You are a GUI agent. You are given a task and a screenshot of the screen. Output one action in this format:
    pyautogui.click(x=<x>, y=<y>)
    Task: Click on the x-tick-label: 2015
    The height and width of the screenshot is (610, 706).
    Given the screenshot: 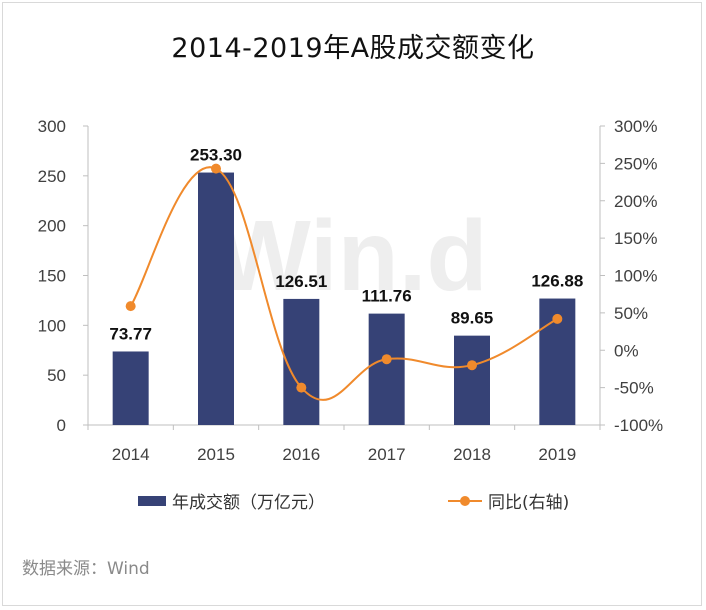 What is the action you would take?
    pyautogui.click(x=216, y=454)
    